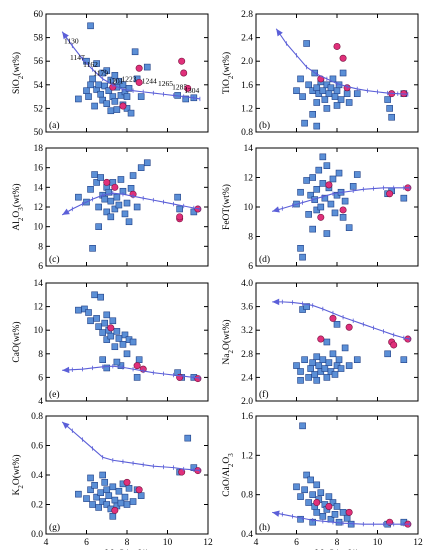 The image size is (435, 550). I want to click on y-tick-label: 18, so click(39, 149).